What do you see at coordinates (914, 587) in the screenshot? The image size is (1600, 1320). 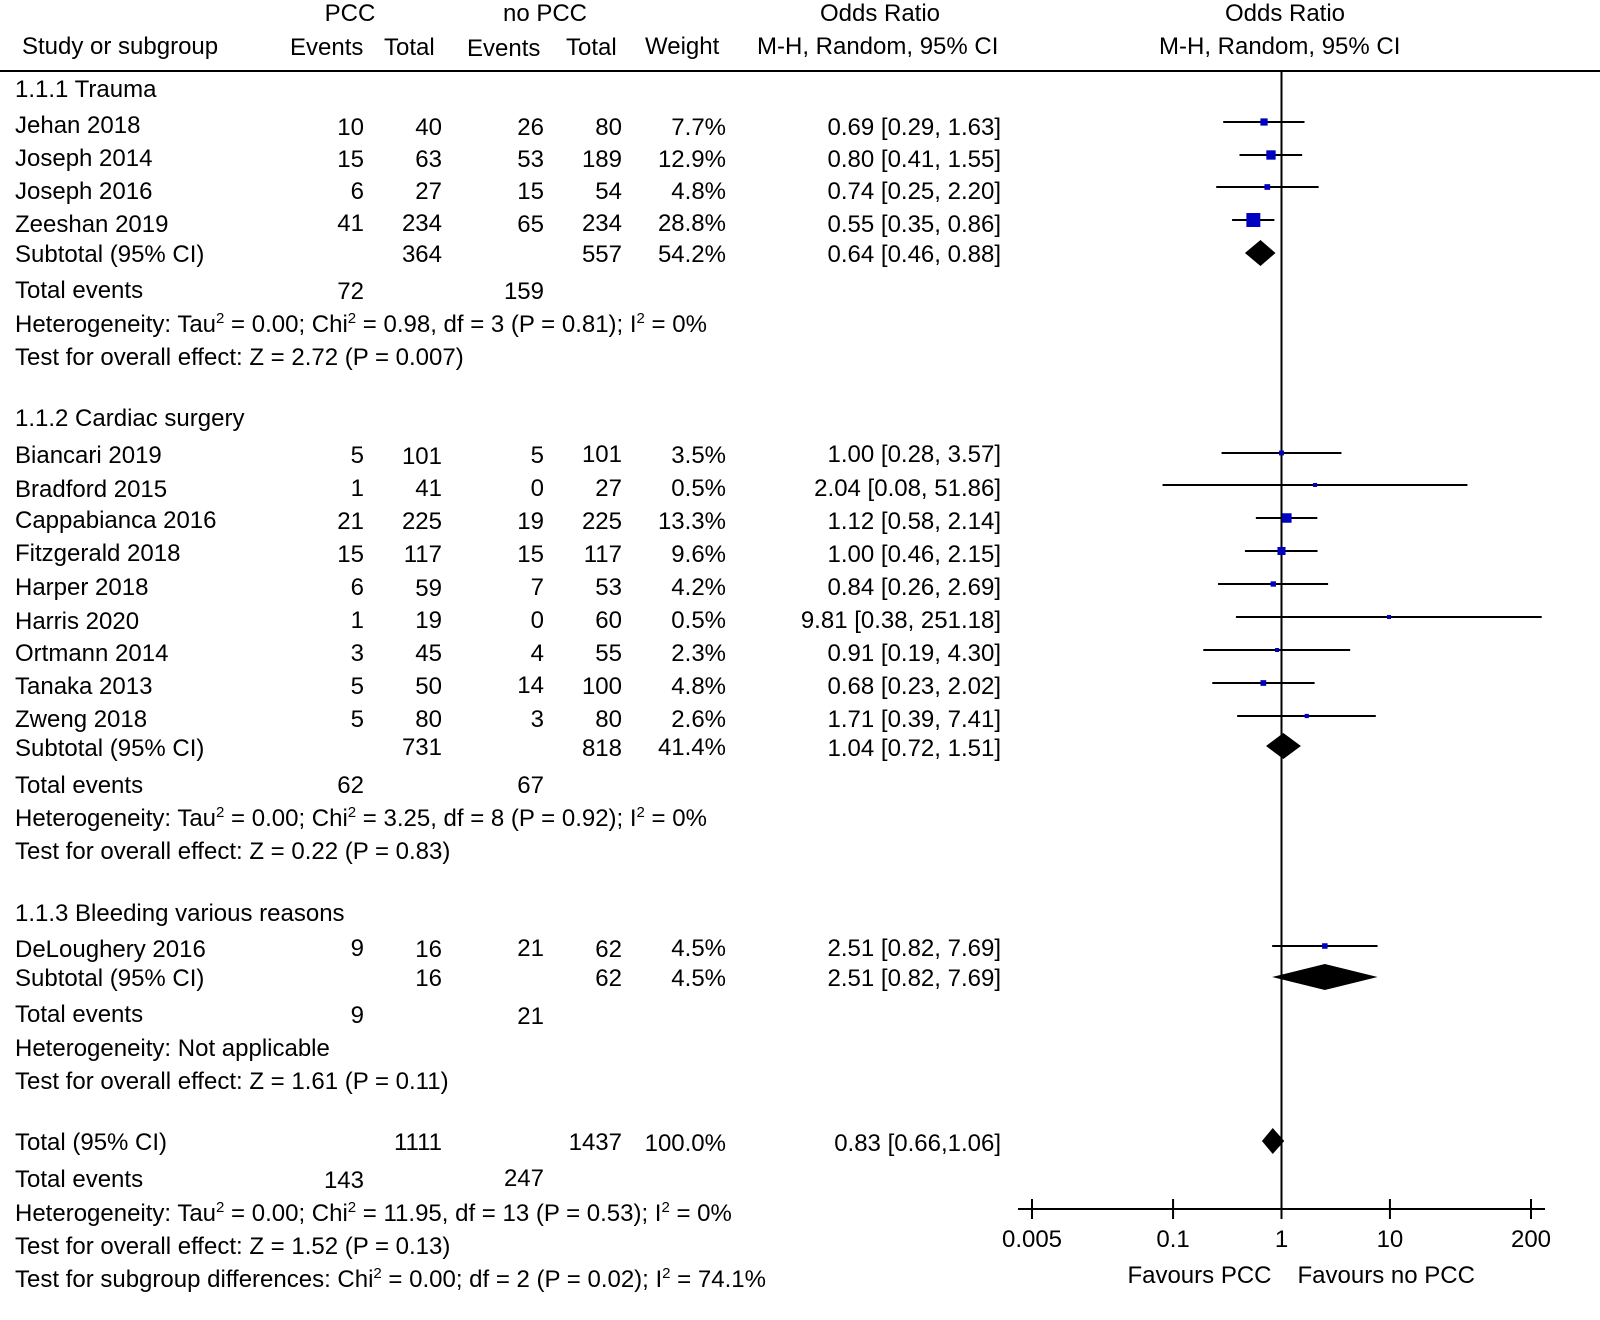 I see `or-value: 0.84 [0.26, 2.69]` at bounding box center [914, 587].